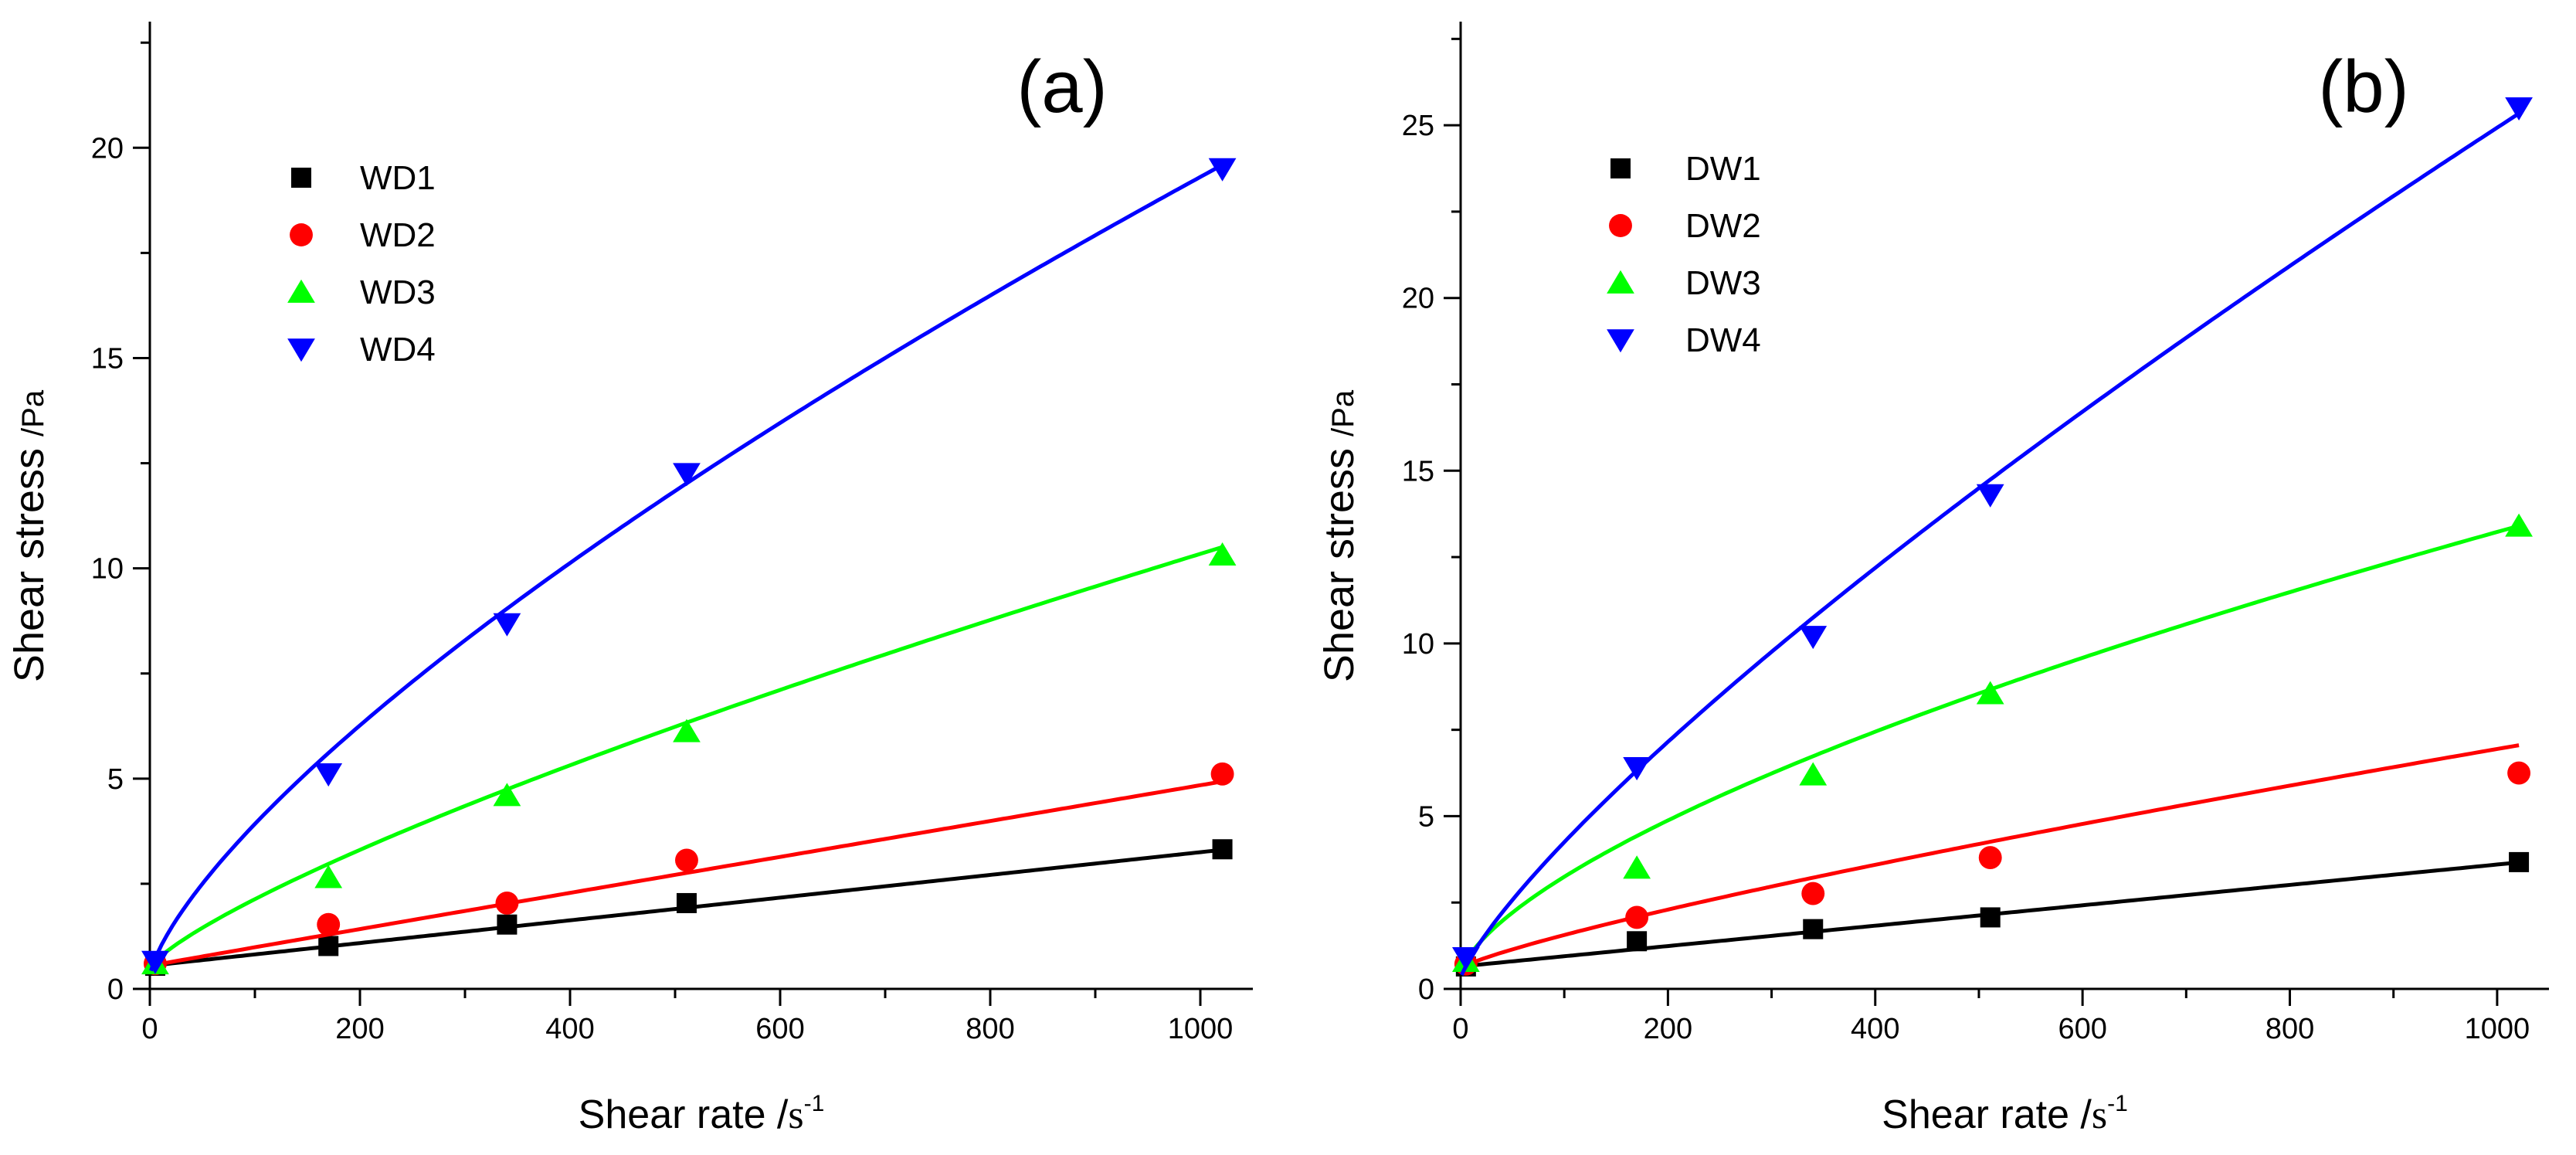  Describe the element at coordinates (1723, 226) in the screenshot. I see `legend-label-dw2: DW2` at that location.